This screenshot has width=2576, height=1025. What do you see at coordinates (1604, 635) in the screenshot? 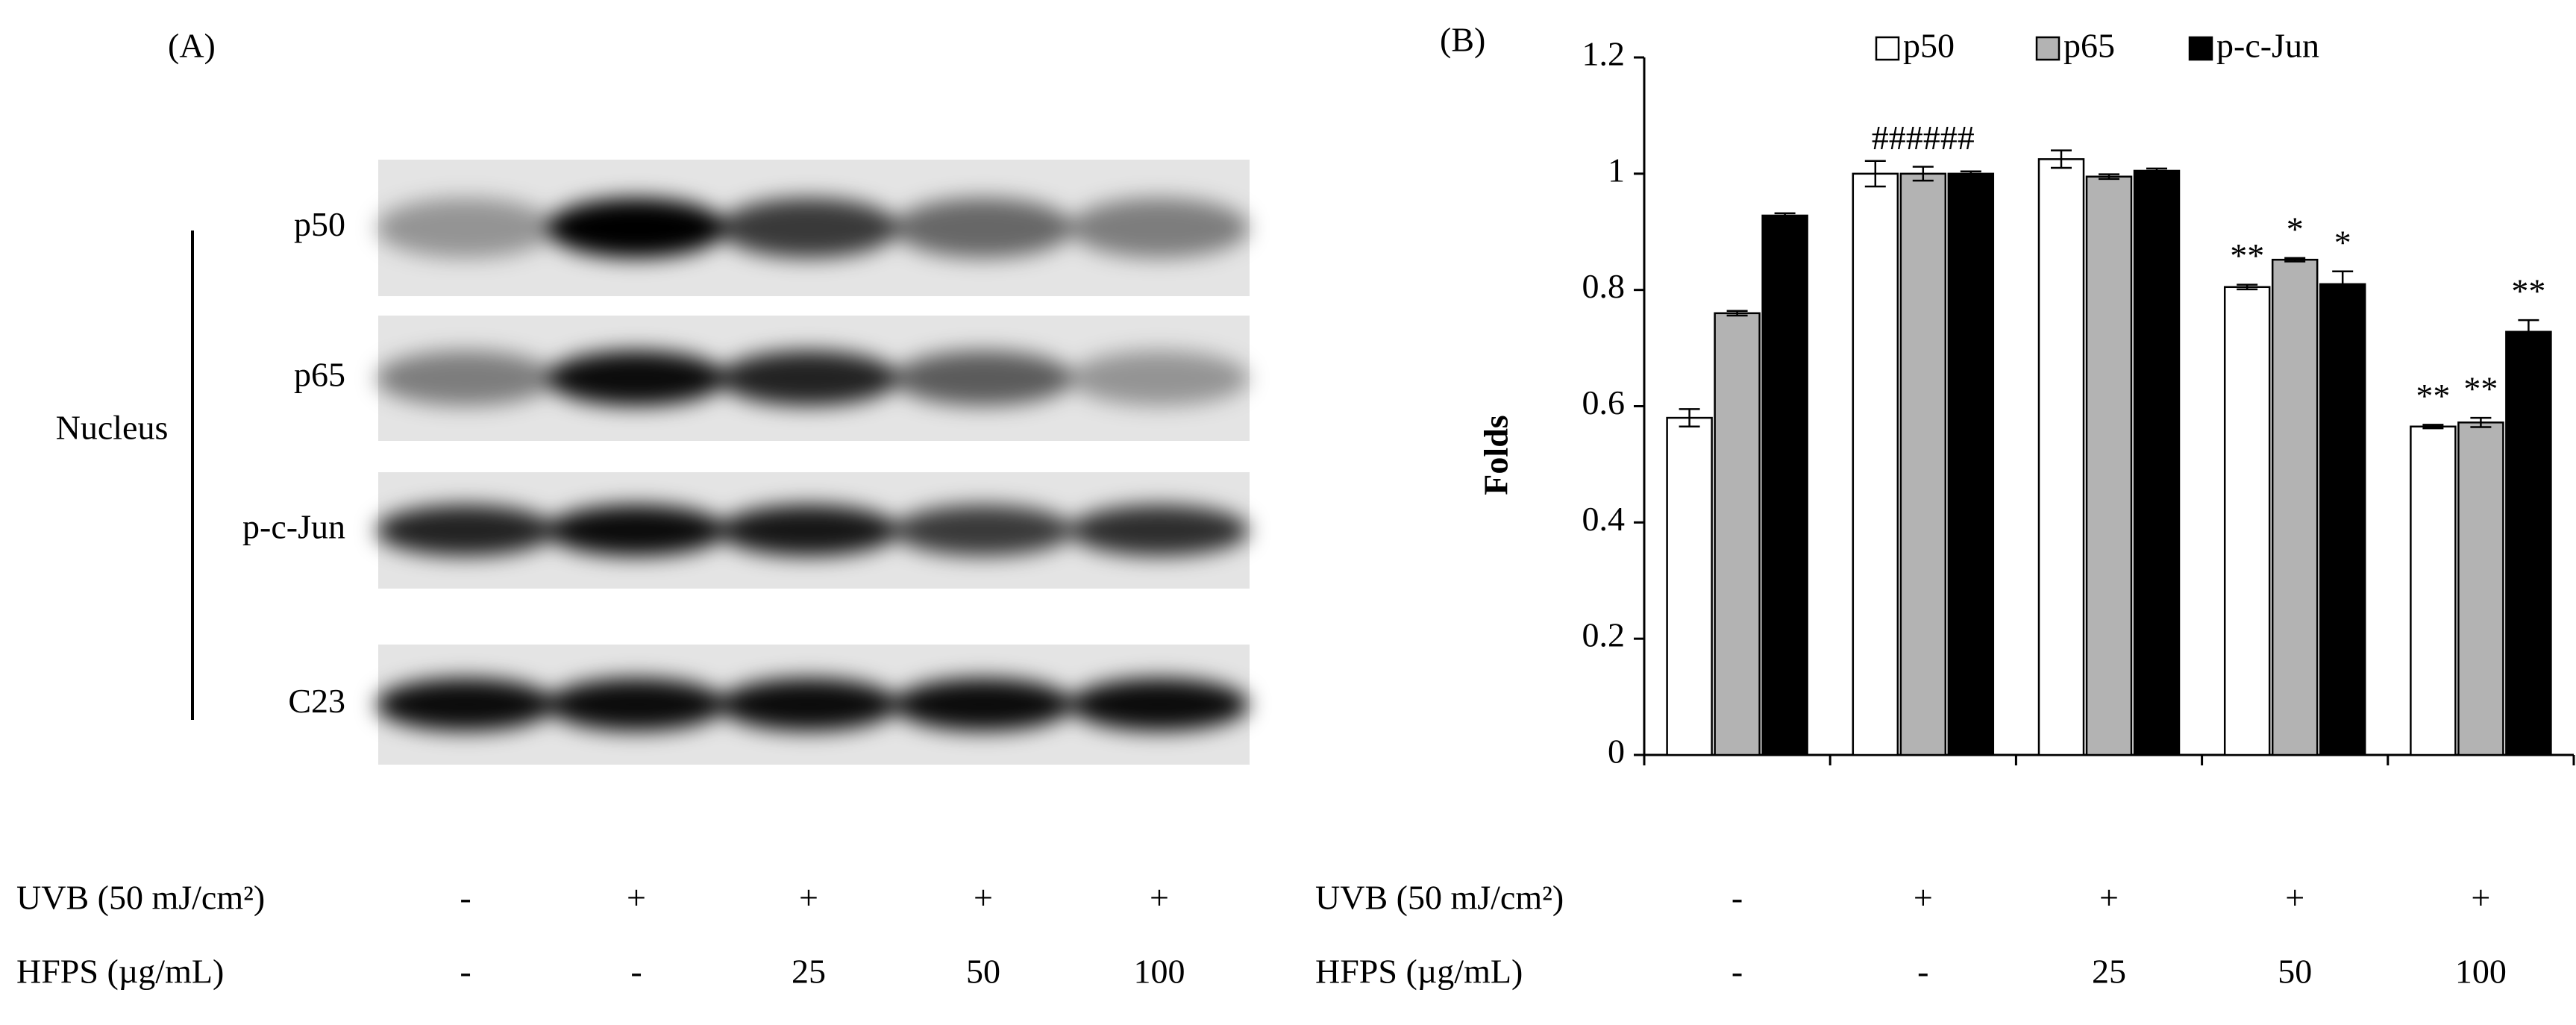
I see `y-tick-label: 0.2` at bounding box center [1604, 635].